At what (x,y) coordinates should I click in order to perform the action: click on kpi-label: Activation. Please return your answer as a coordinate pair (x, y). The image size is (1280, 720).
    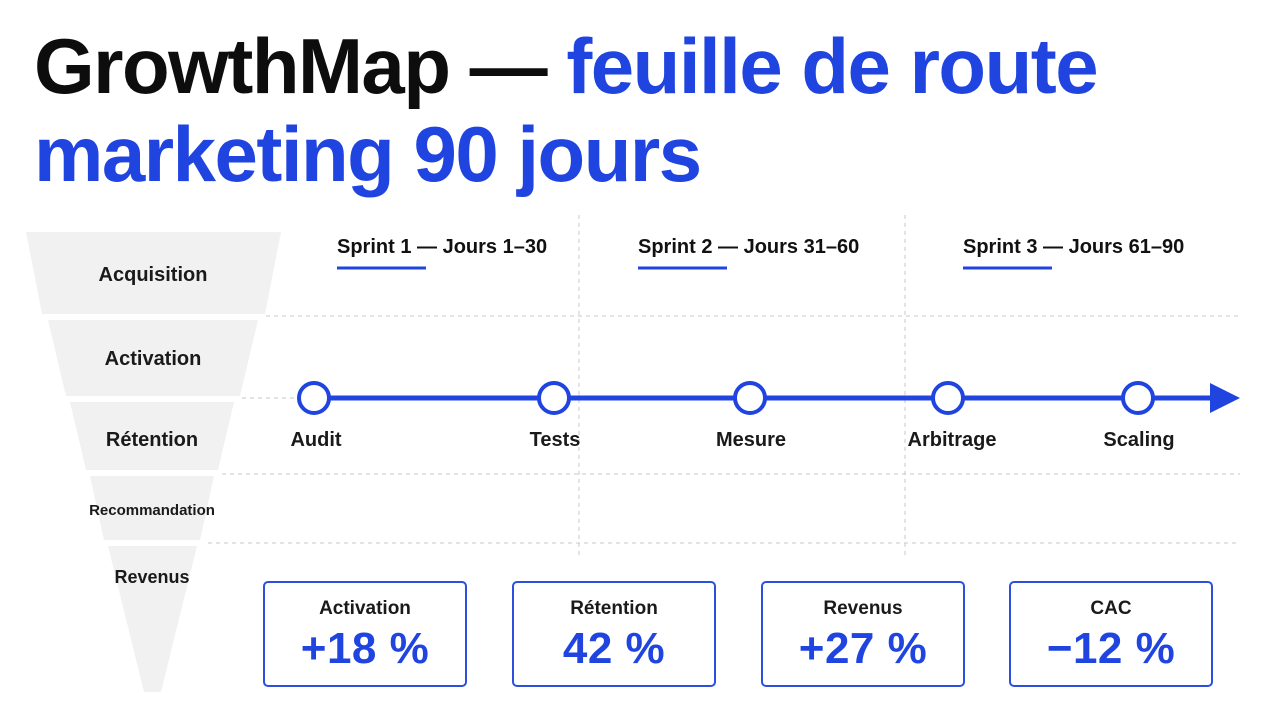
    Looking at the image, I should click on (365, 608).